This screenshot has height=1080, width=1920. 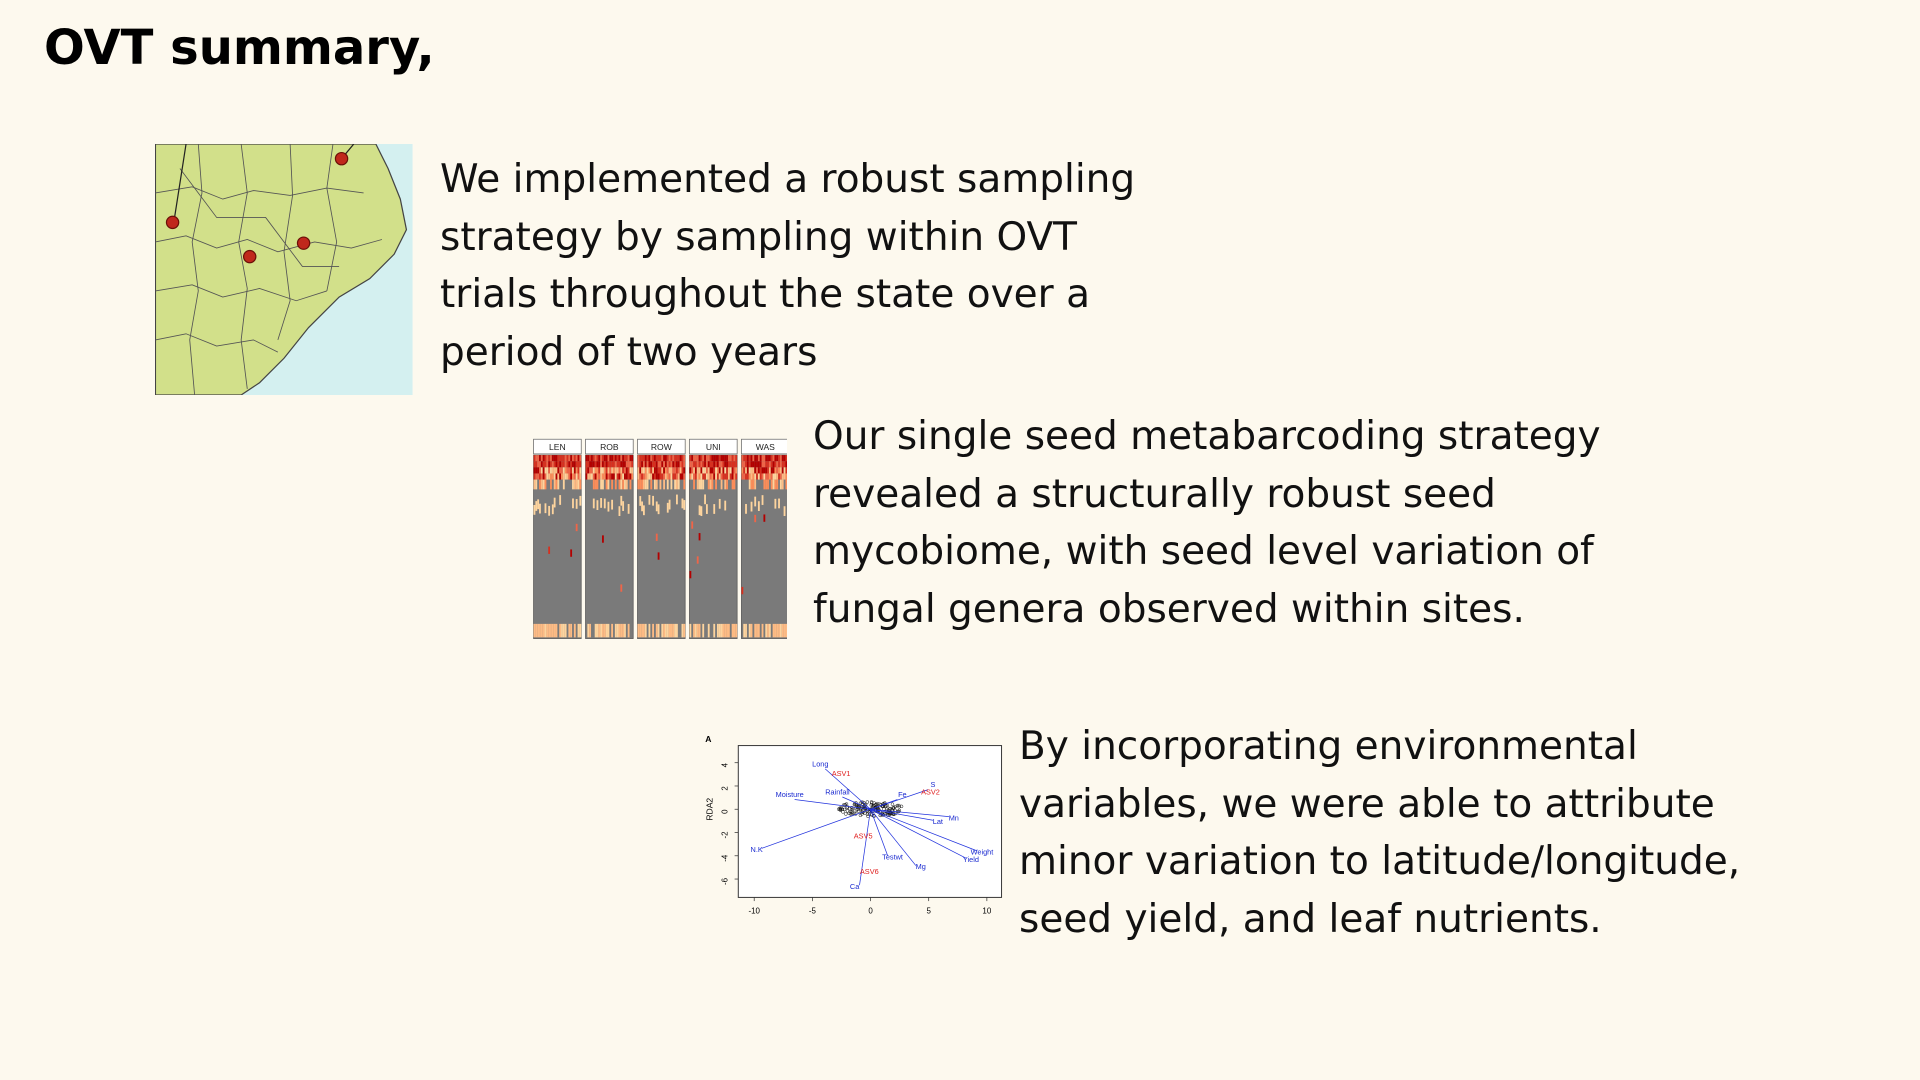 I want to click on text-line: period of two years, so click(x=629, y=352).